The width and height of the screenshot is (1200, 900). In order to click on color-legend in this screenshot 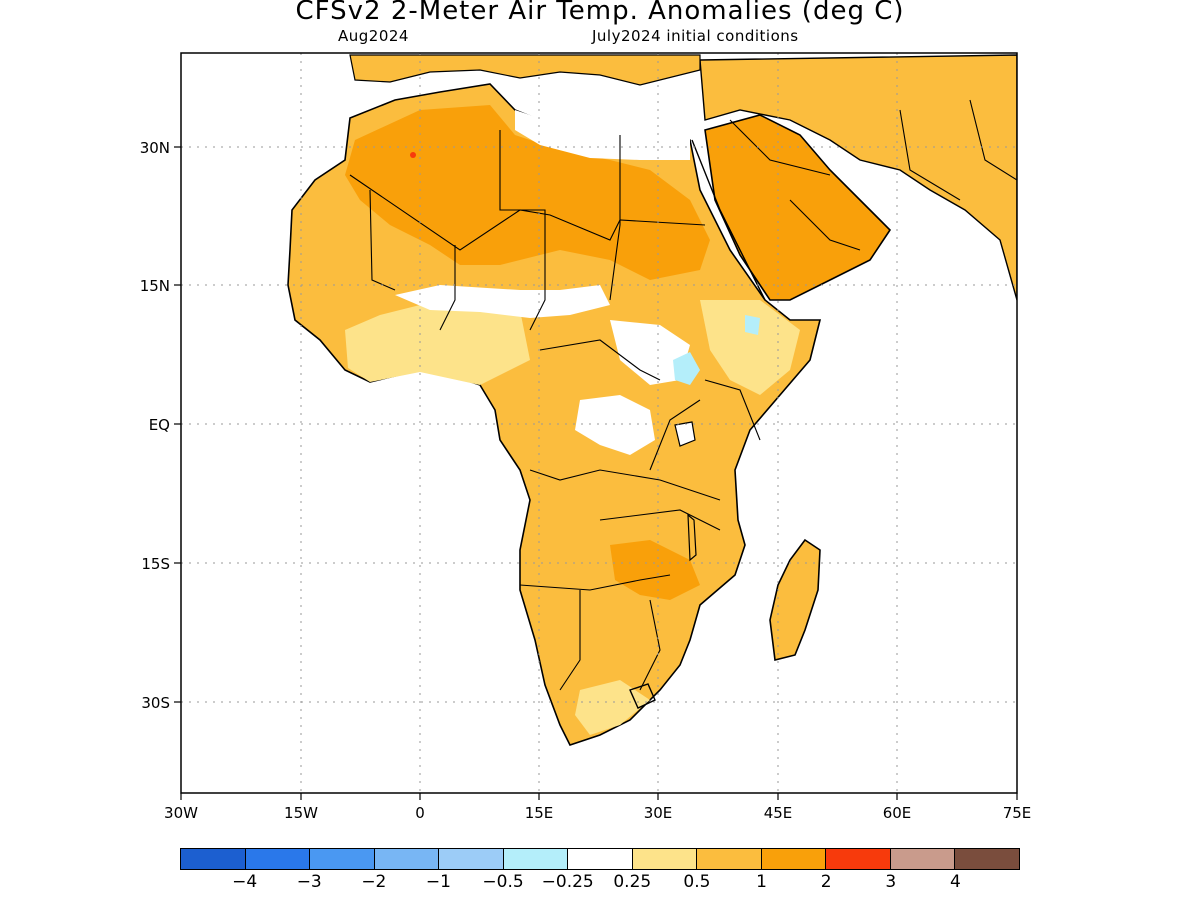, I will do `click(600, 859)`.